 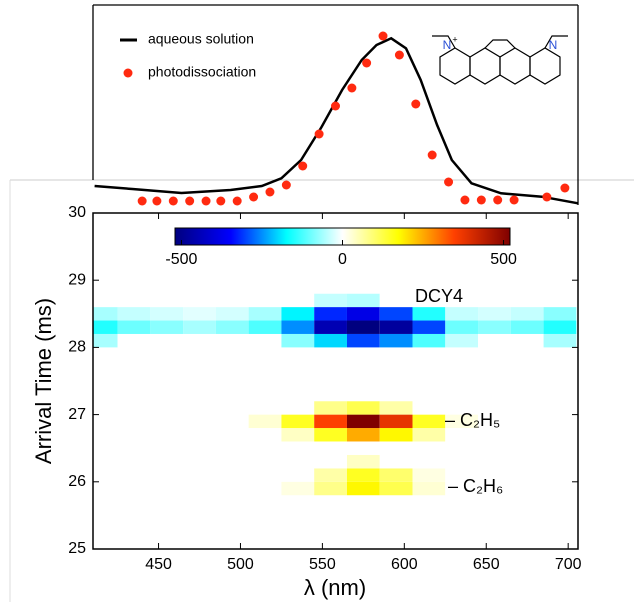 I want to click on colorbar-tick-label: -500, so click(x=181, y=259).